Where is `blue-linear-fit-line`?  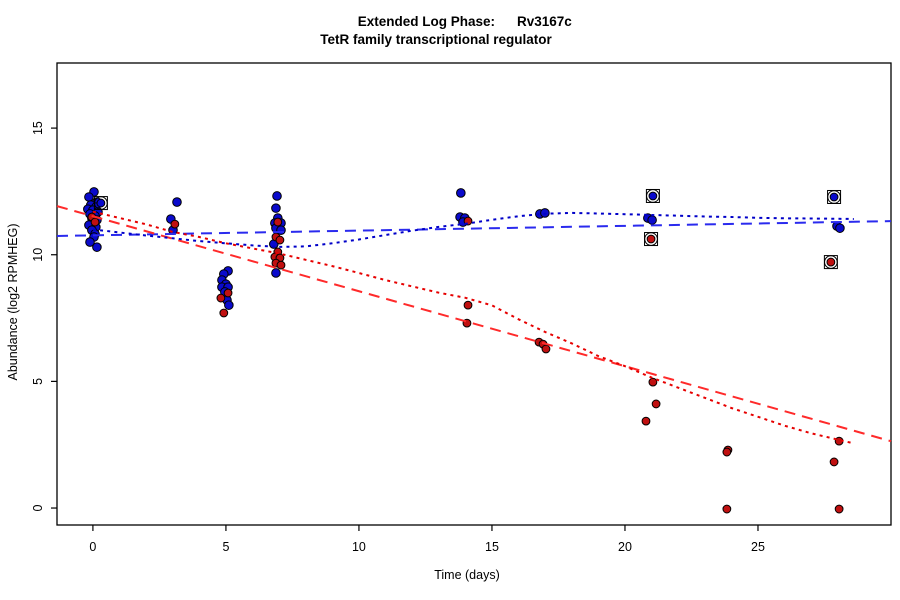 blue-linear-fit-line is located at coordinates (474, 228).